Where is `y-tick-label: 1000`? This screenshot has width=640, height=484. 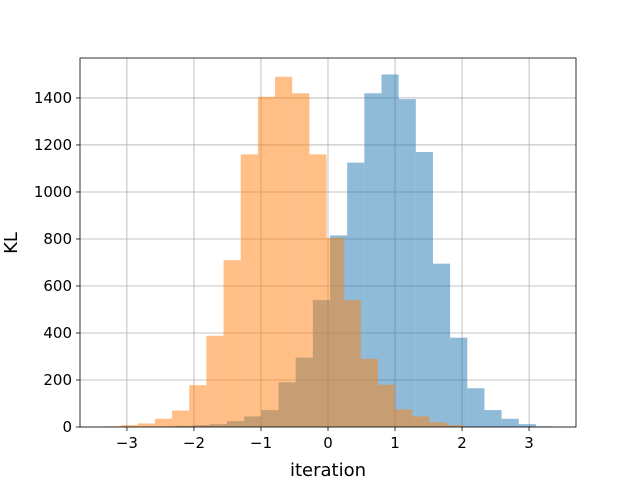
y-tick-label: 1000 is located at coordinates (53, 192).